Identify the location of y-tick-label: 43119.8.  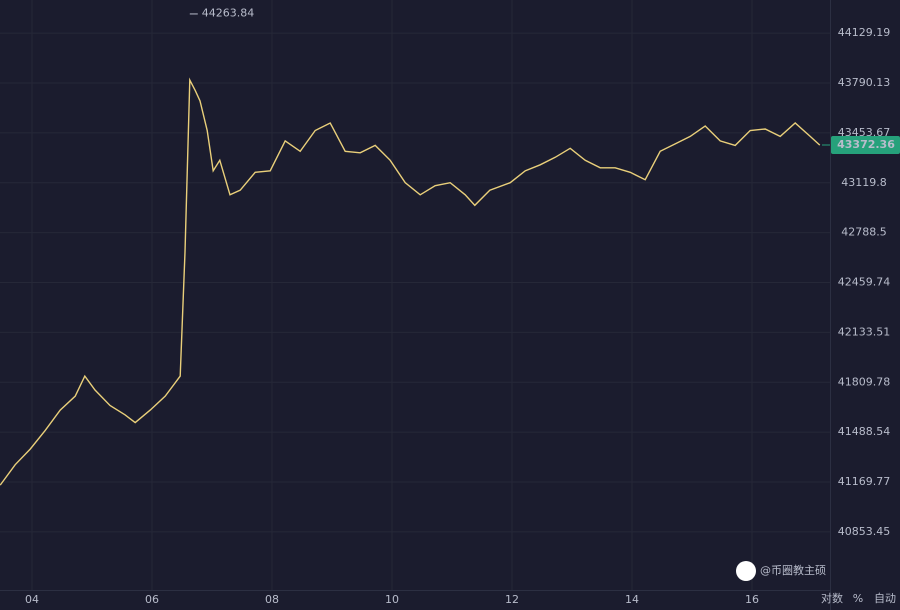
(864, 182).